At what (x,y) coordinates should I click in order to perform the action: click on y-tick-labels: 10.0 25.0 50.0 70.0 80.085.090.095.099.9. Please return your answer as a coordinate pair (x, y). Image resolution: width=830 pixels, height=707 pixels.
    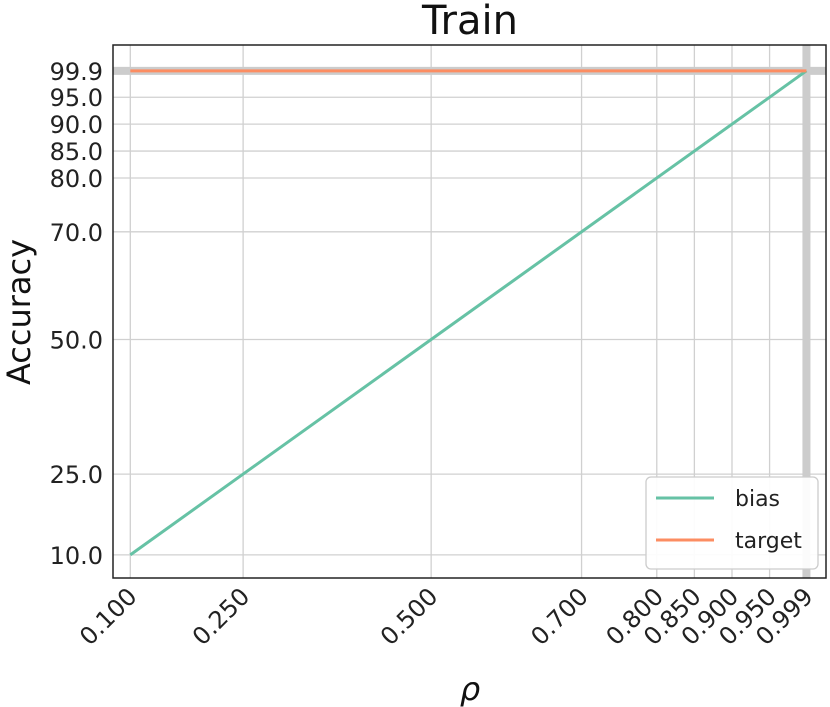
    Looking at the image, I should click on (76, 314).